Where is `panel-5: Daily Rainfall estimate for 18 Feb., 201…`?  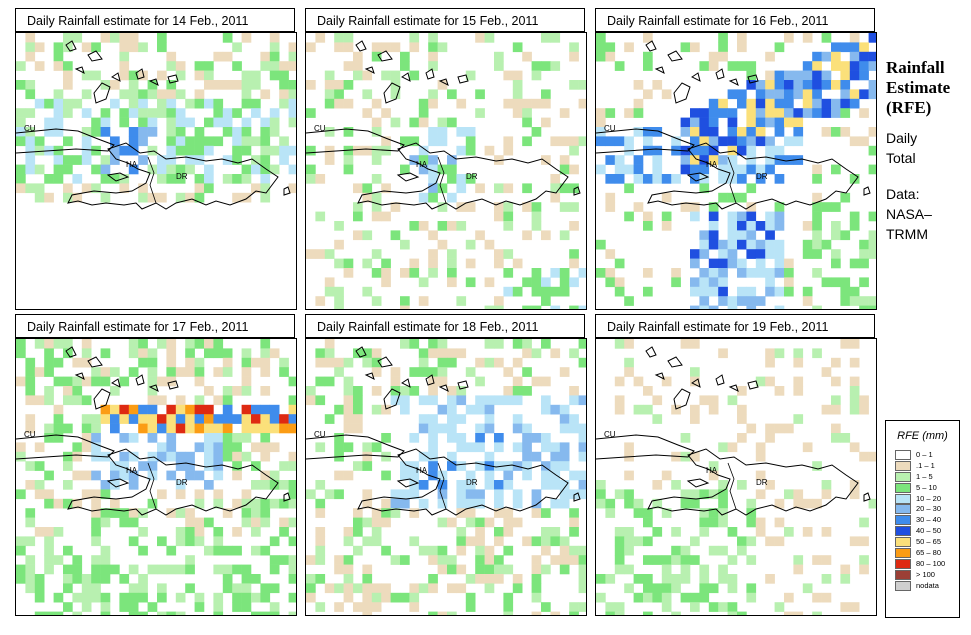 panel-5: Daily Rainfall estimate for 18 Feb., 201… is located at coordinates (446, 465).